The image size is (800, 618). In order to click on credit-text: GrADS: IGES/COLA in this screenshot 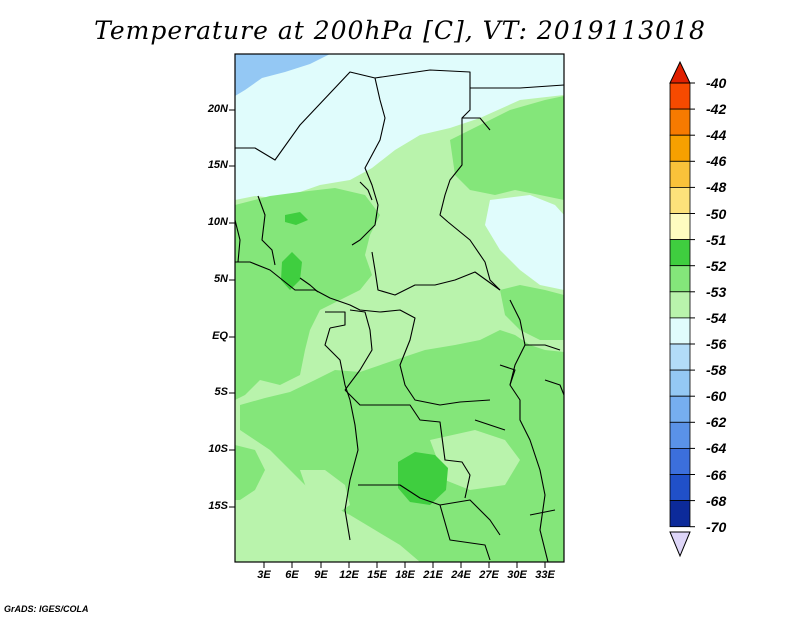, I will do `click(46, 609)`.